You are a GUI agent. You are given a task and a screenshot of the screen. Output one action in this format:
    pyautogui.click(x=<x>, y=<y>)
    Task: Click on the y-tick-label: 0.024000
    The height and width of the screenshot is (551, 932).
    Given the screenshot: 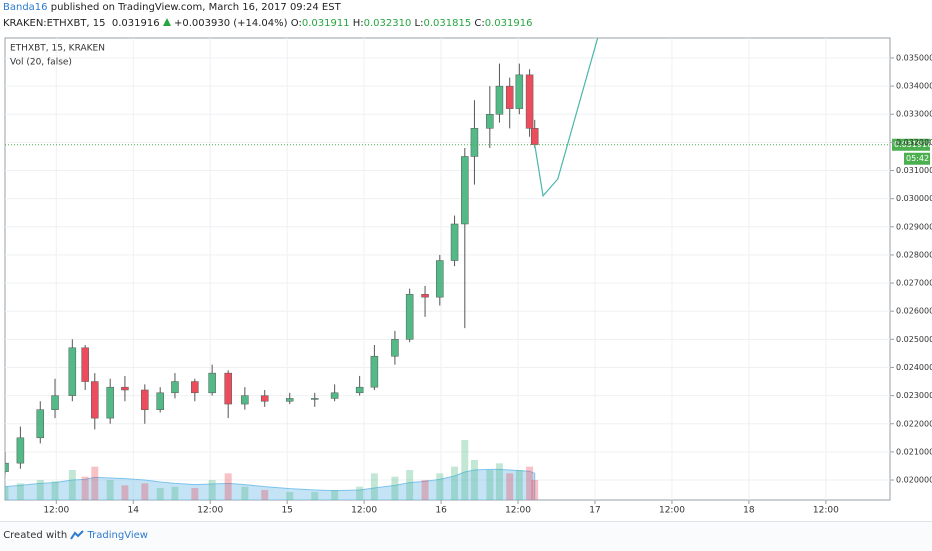 What is the action you would take?
    pyautogui.click(x=914, y=367)
    